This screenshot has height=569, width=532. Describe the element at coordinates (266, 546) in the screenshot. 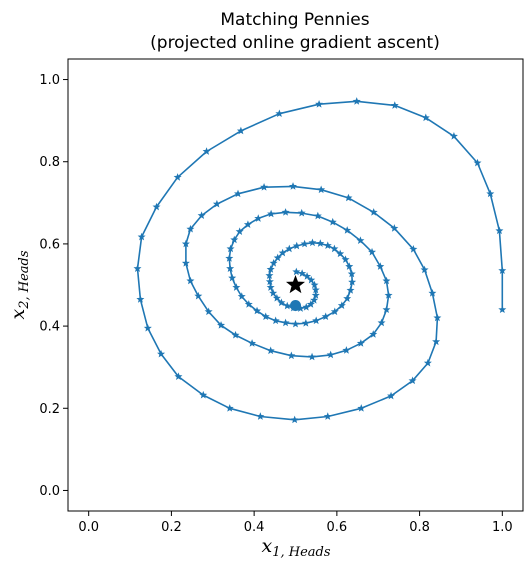

I see `x-axis-label-main: x` at that location.